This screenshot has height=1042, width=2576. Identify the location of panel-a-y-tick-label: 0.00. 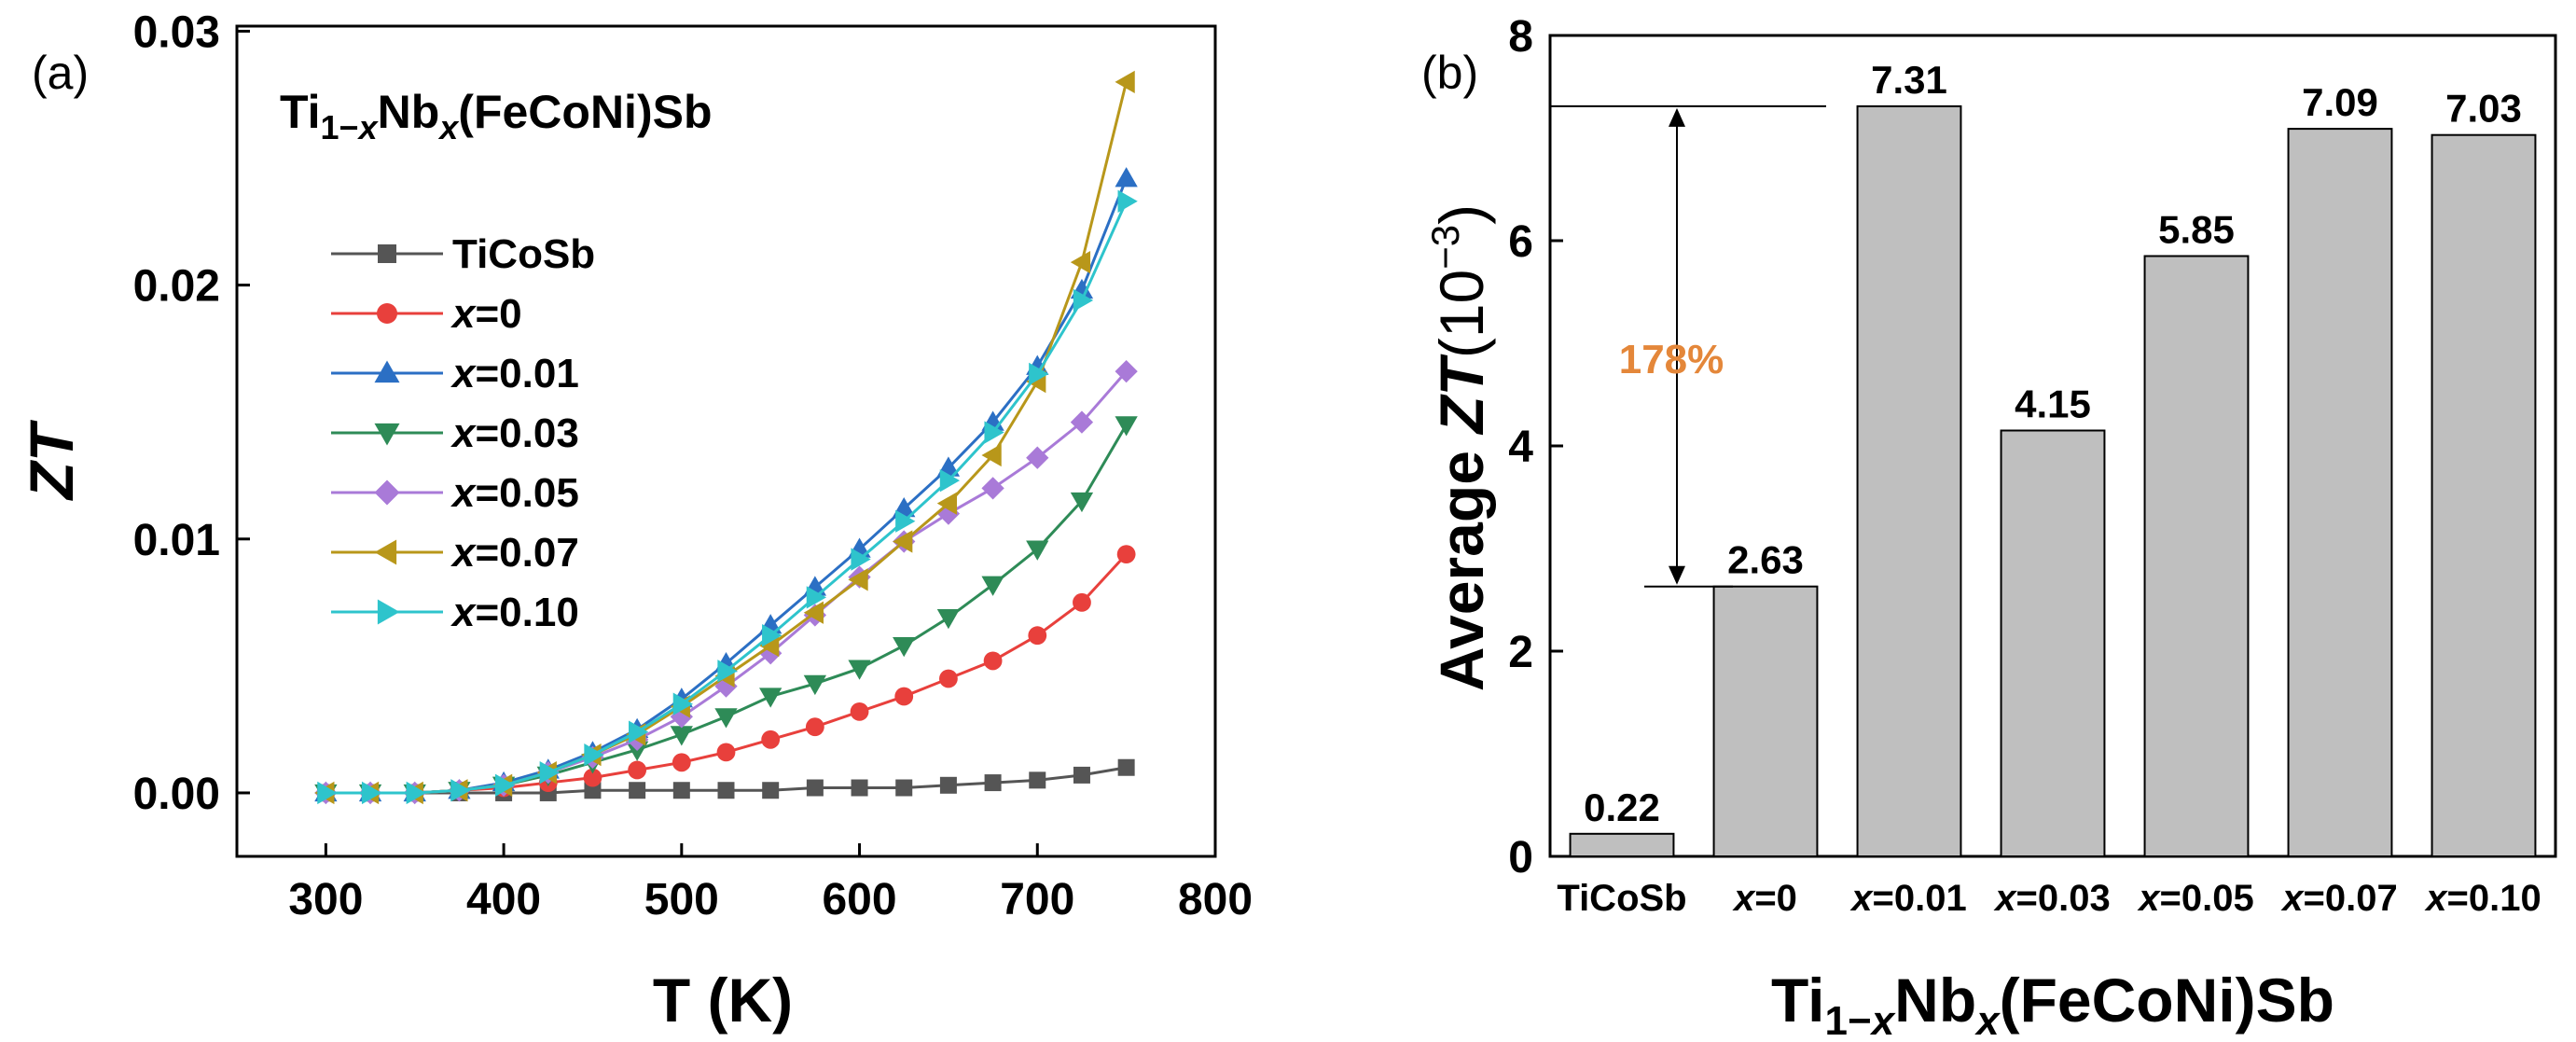
(176, 795).